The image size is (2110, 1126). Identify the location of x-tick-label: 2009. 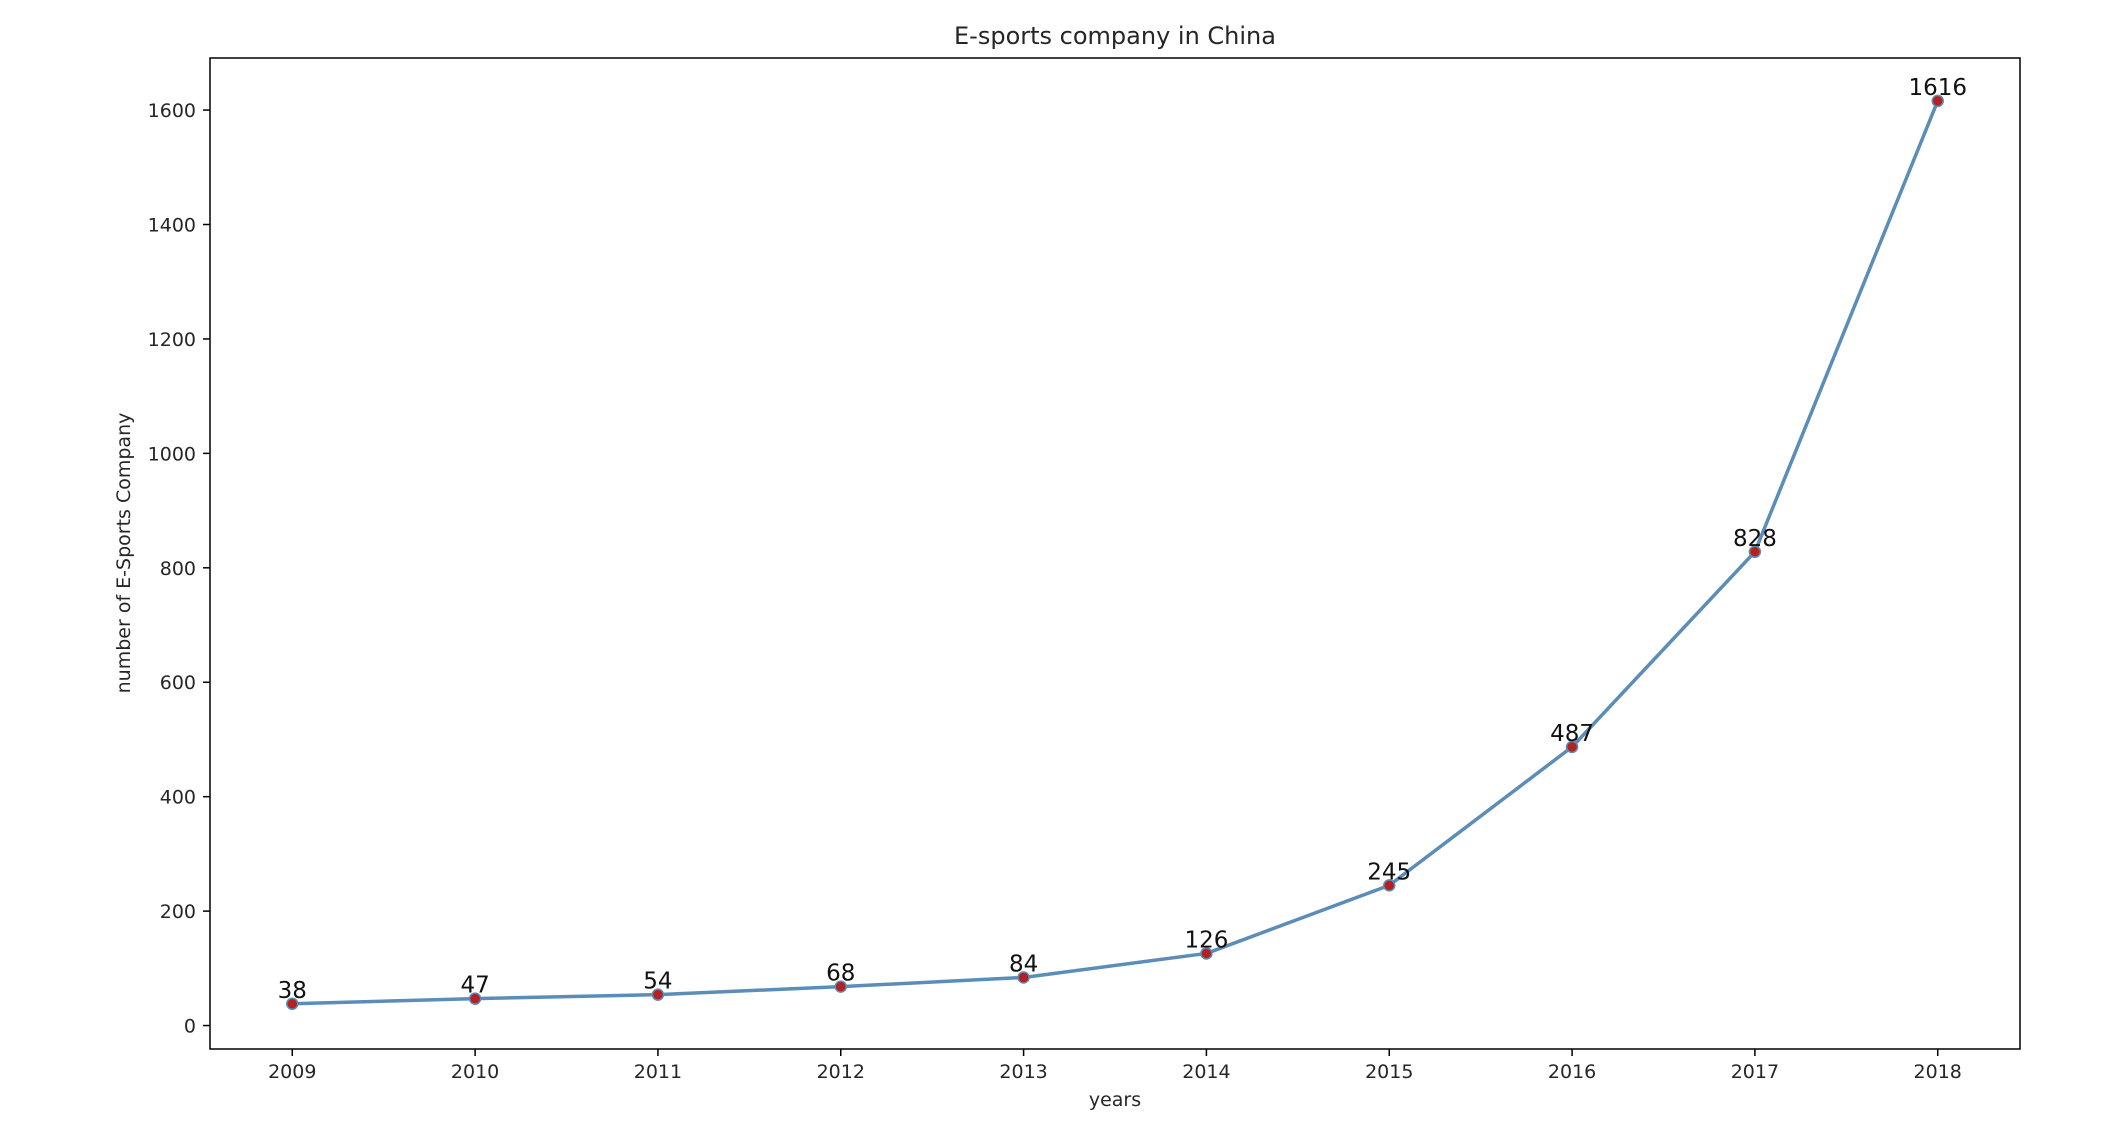
(292, 1072).